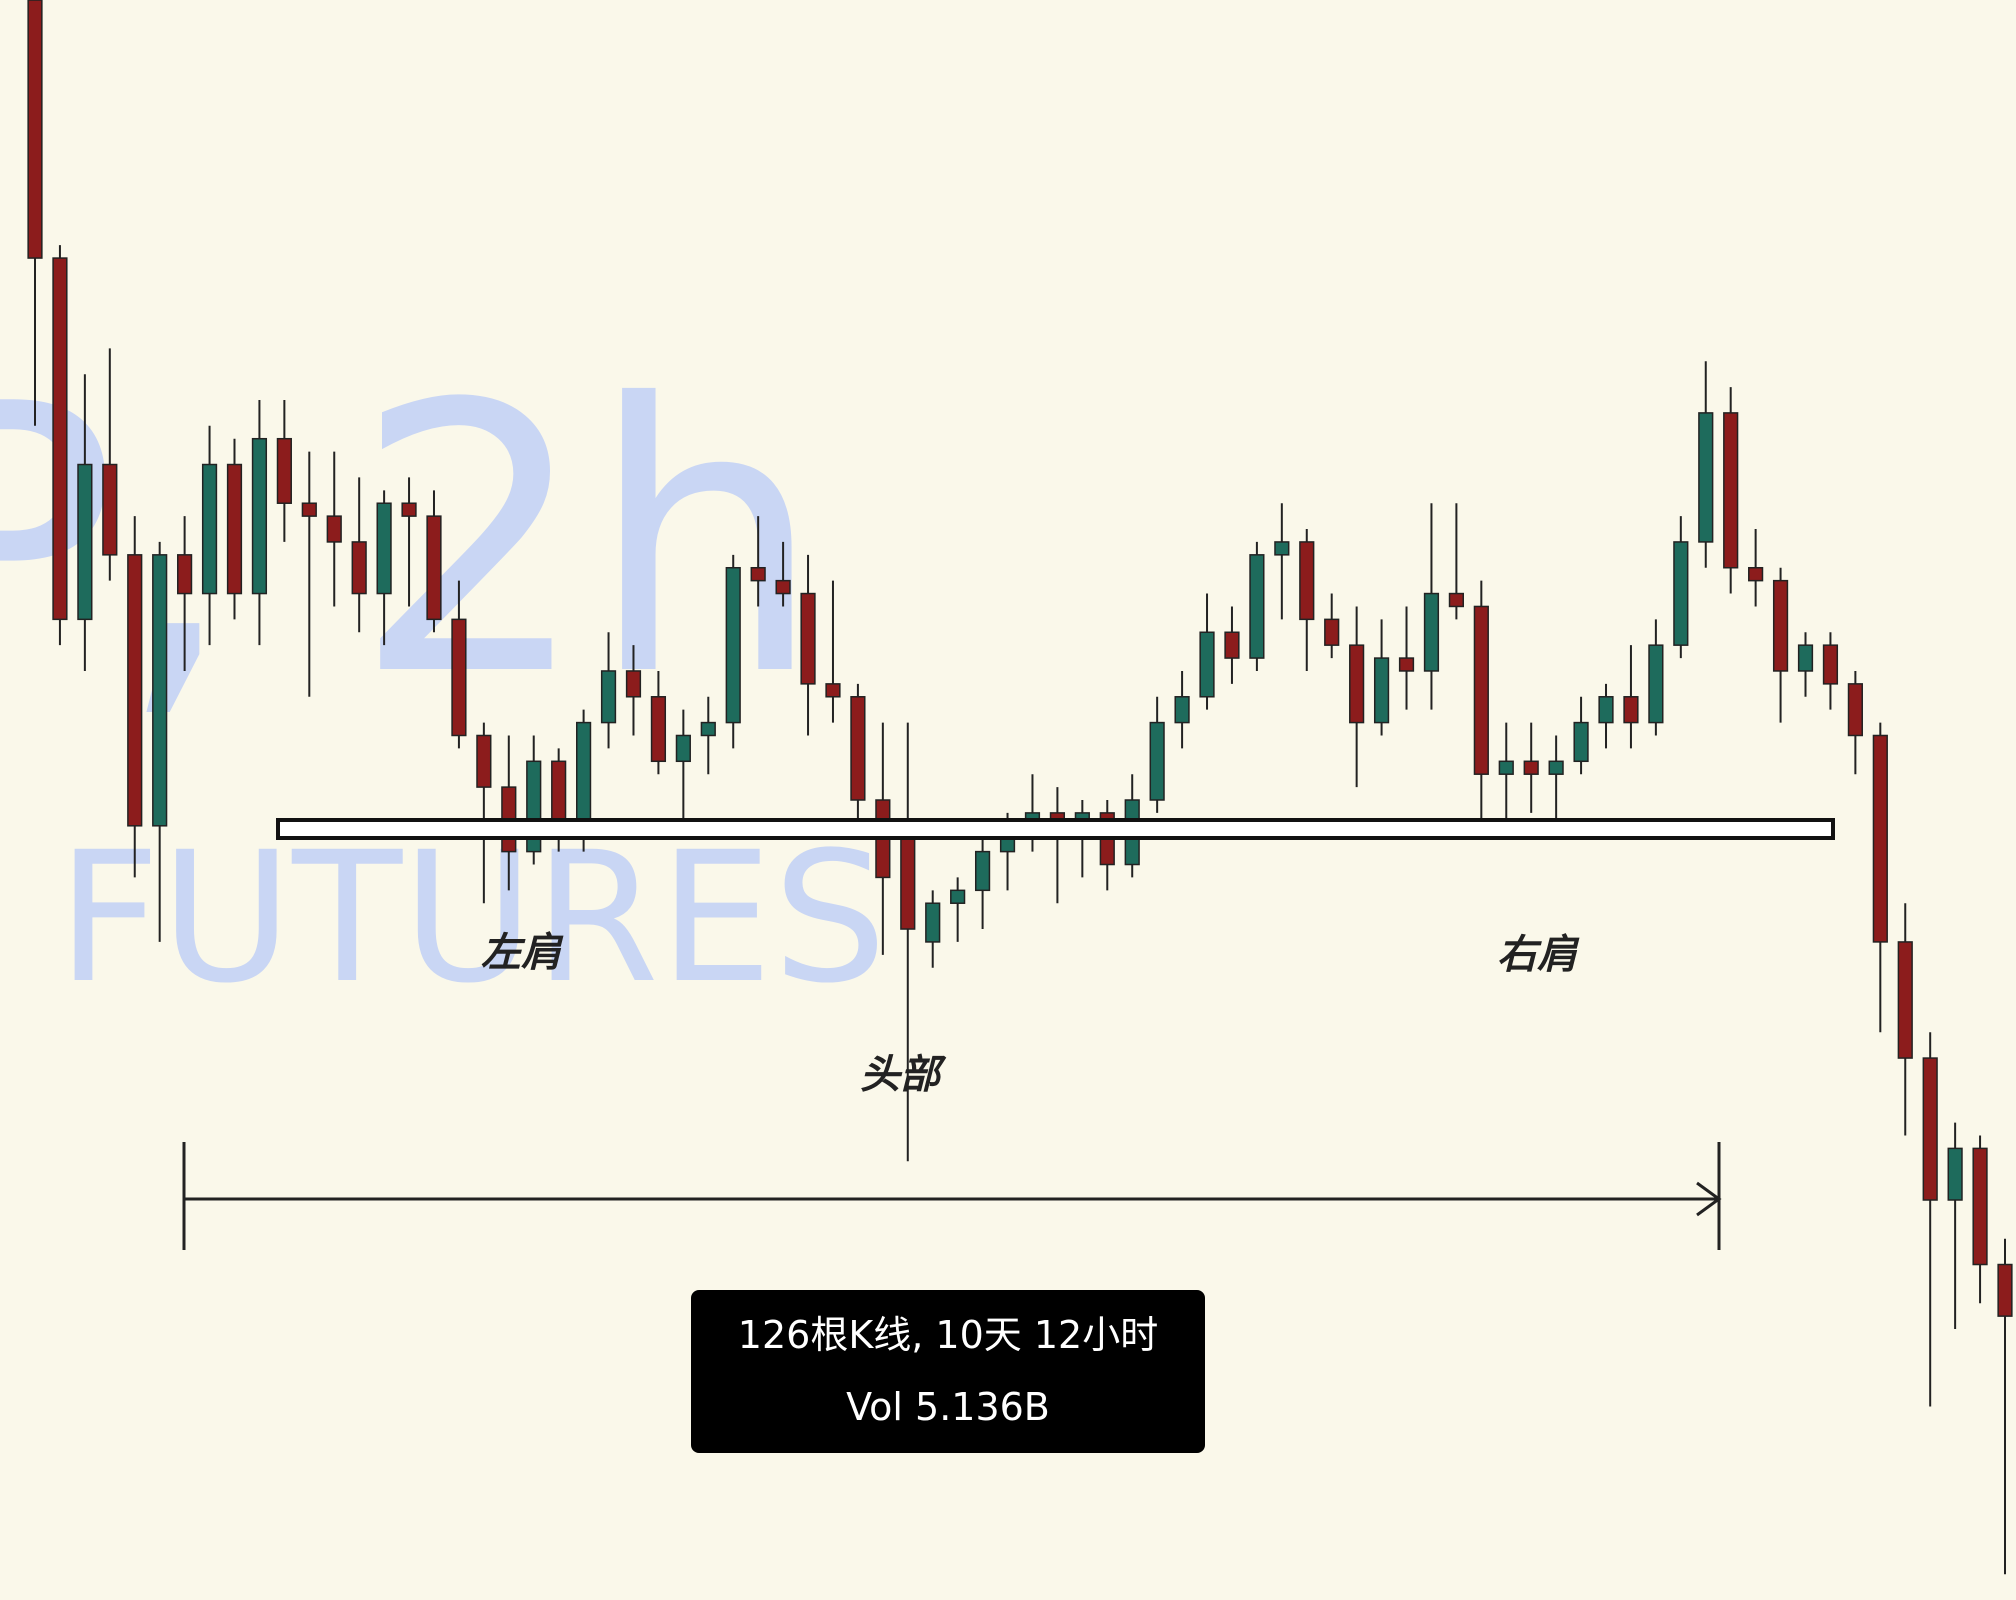  I want to click on watermark: RP, 2h, so click(411, 542).